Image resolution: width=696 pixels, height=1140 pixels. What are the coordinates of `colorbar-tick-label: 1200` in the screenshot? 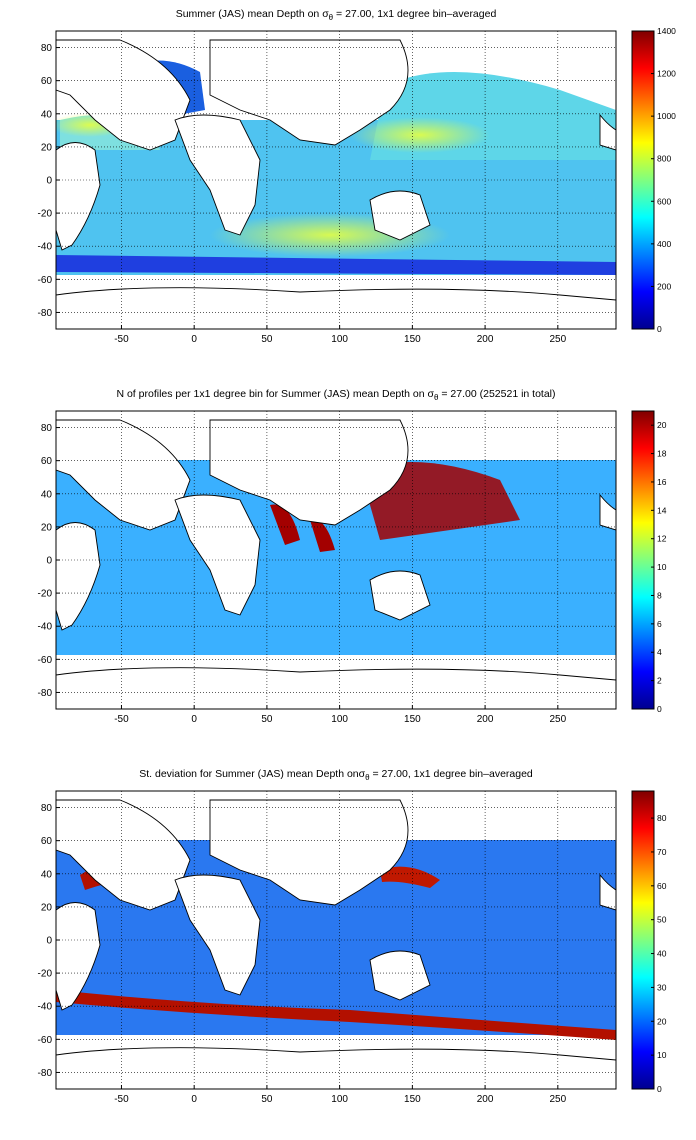 It's located at (666, 74).